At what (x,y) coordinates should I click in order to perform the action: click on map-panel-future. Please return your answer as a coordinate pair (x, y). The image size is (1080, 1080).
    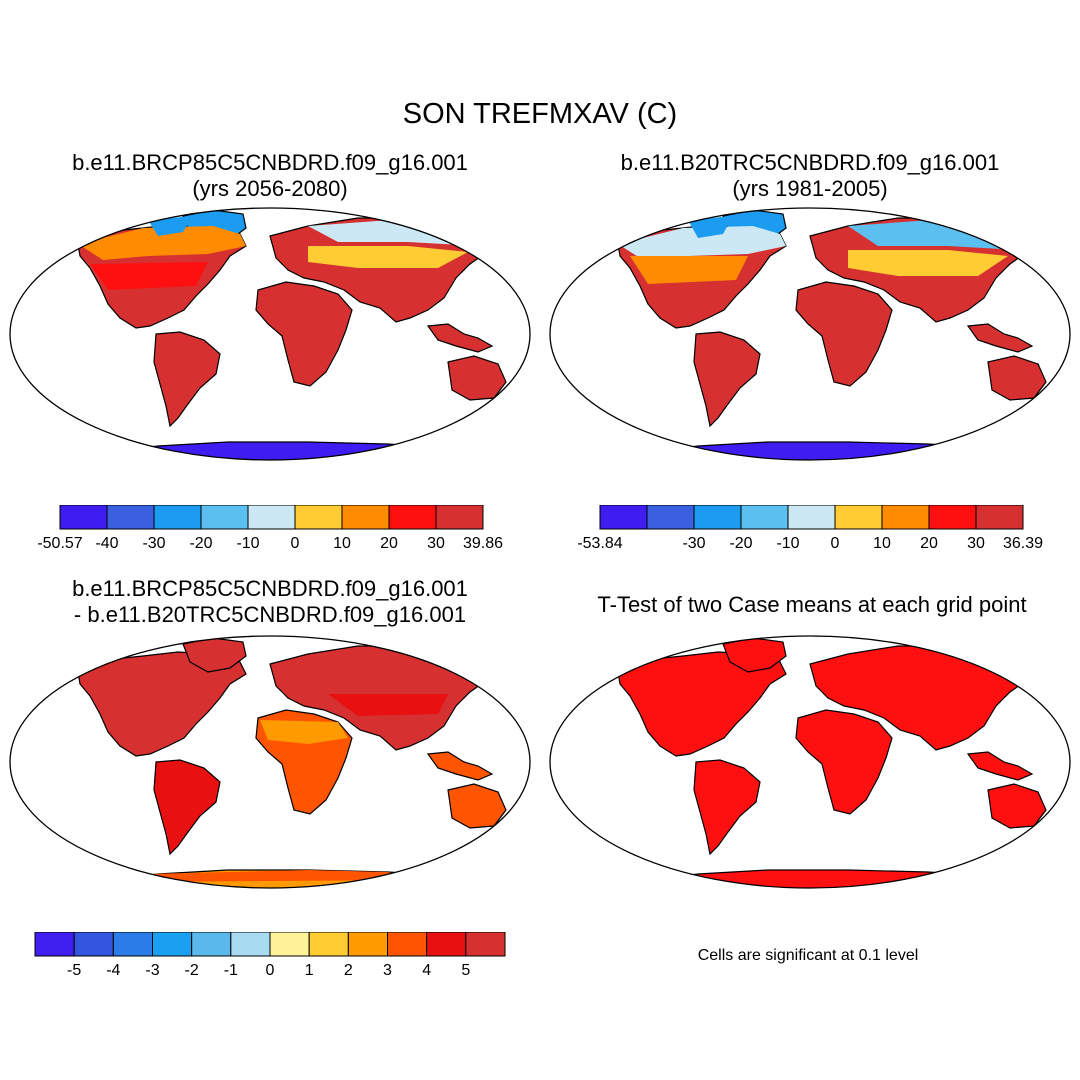
    Looking at the image, I should click on (270, 334).